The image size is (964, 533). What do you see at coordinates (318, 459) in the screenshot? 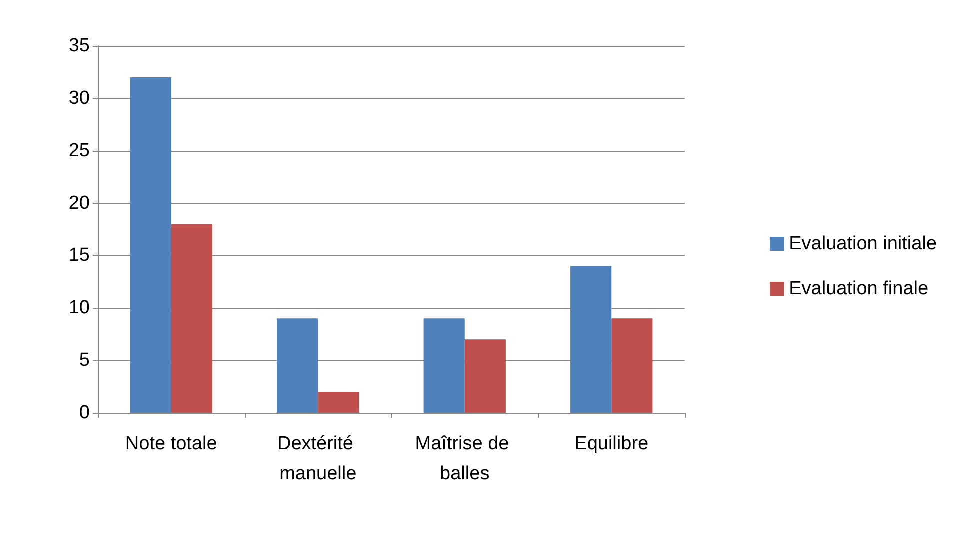
I see `x-tick-label: Dextérité manuelle` at bounding box center [318, 459].